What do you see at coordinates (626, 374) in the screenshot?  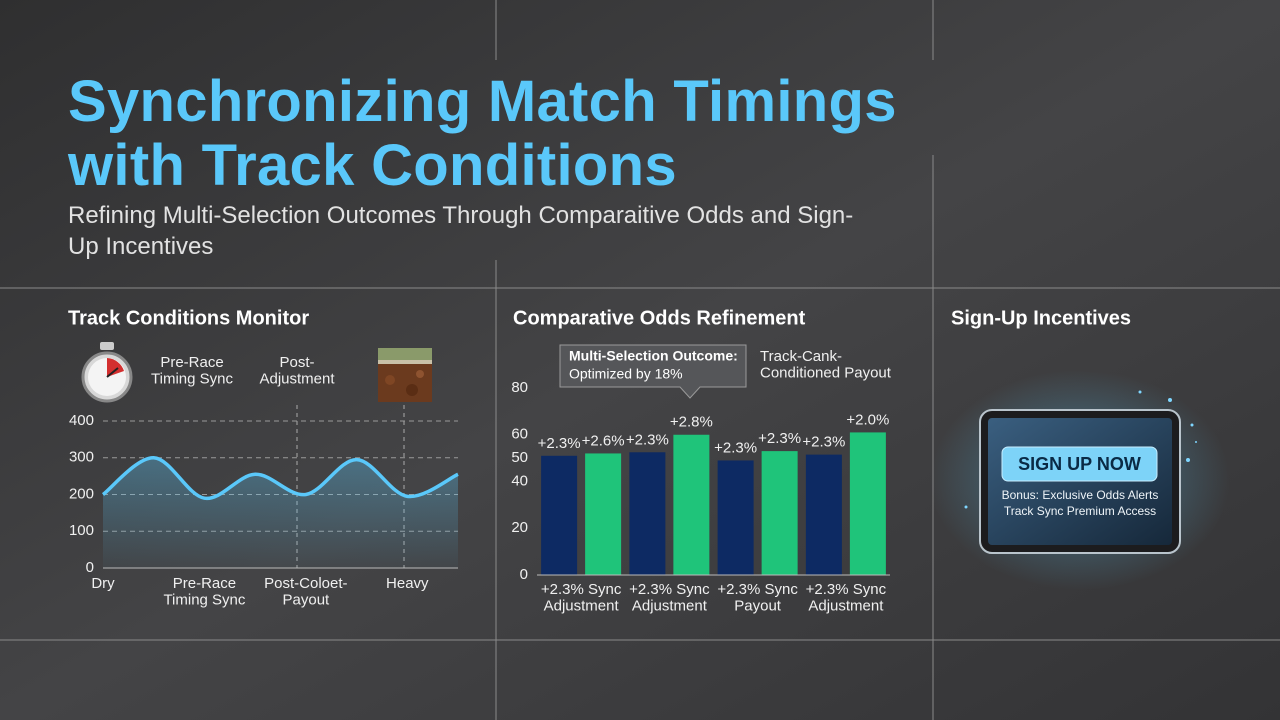 I see `callout-text: Optimized by 18%` at bounding box center [626, 374].